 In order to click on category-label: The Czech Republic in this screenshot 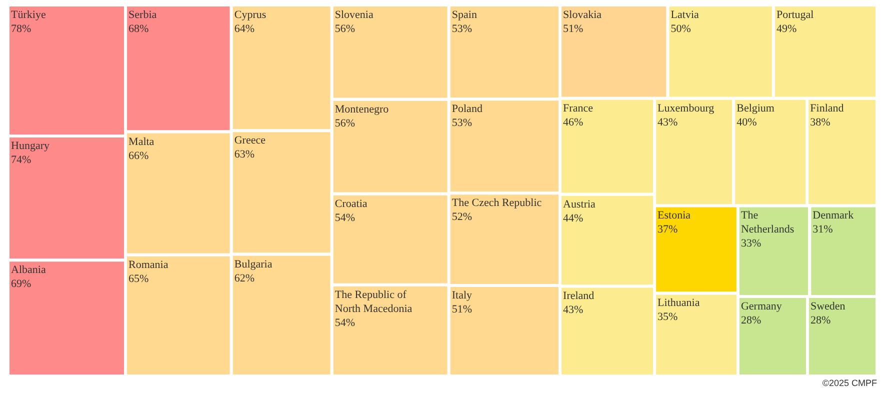, I will do `click(497, 203)`.